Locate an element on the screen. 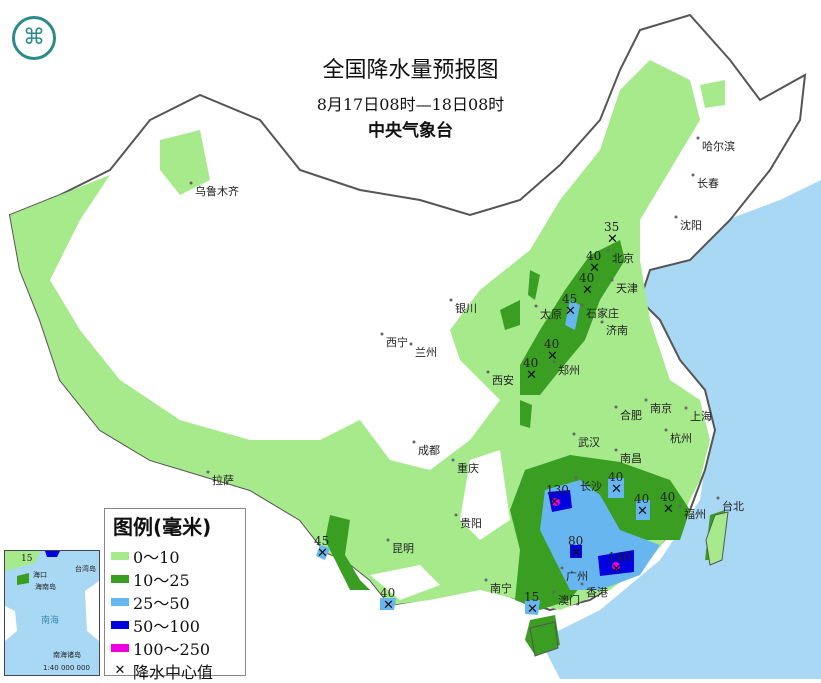 The image size is (821, 683). inset-label: 海南岛 is located at coordinates (45, 586).